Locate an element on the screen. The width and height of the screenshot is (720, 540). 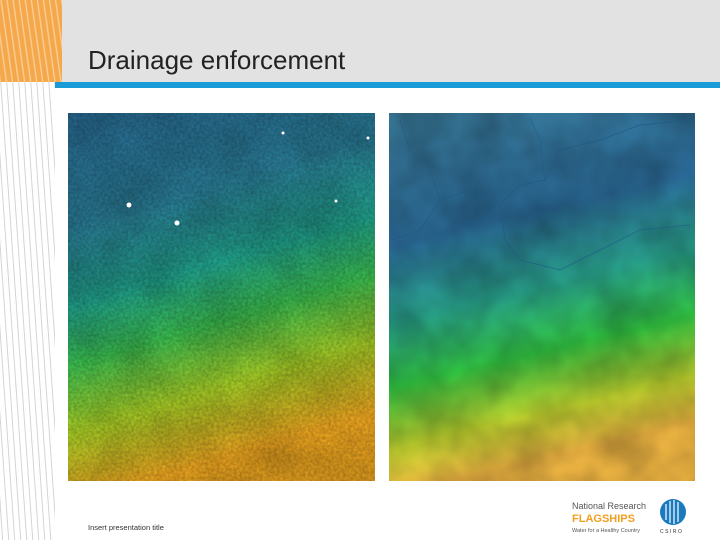
header-rule is located at coordinates (387, 85).